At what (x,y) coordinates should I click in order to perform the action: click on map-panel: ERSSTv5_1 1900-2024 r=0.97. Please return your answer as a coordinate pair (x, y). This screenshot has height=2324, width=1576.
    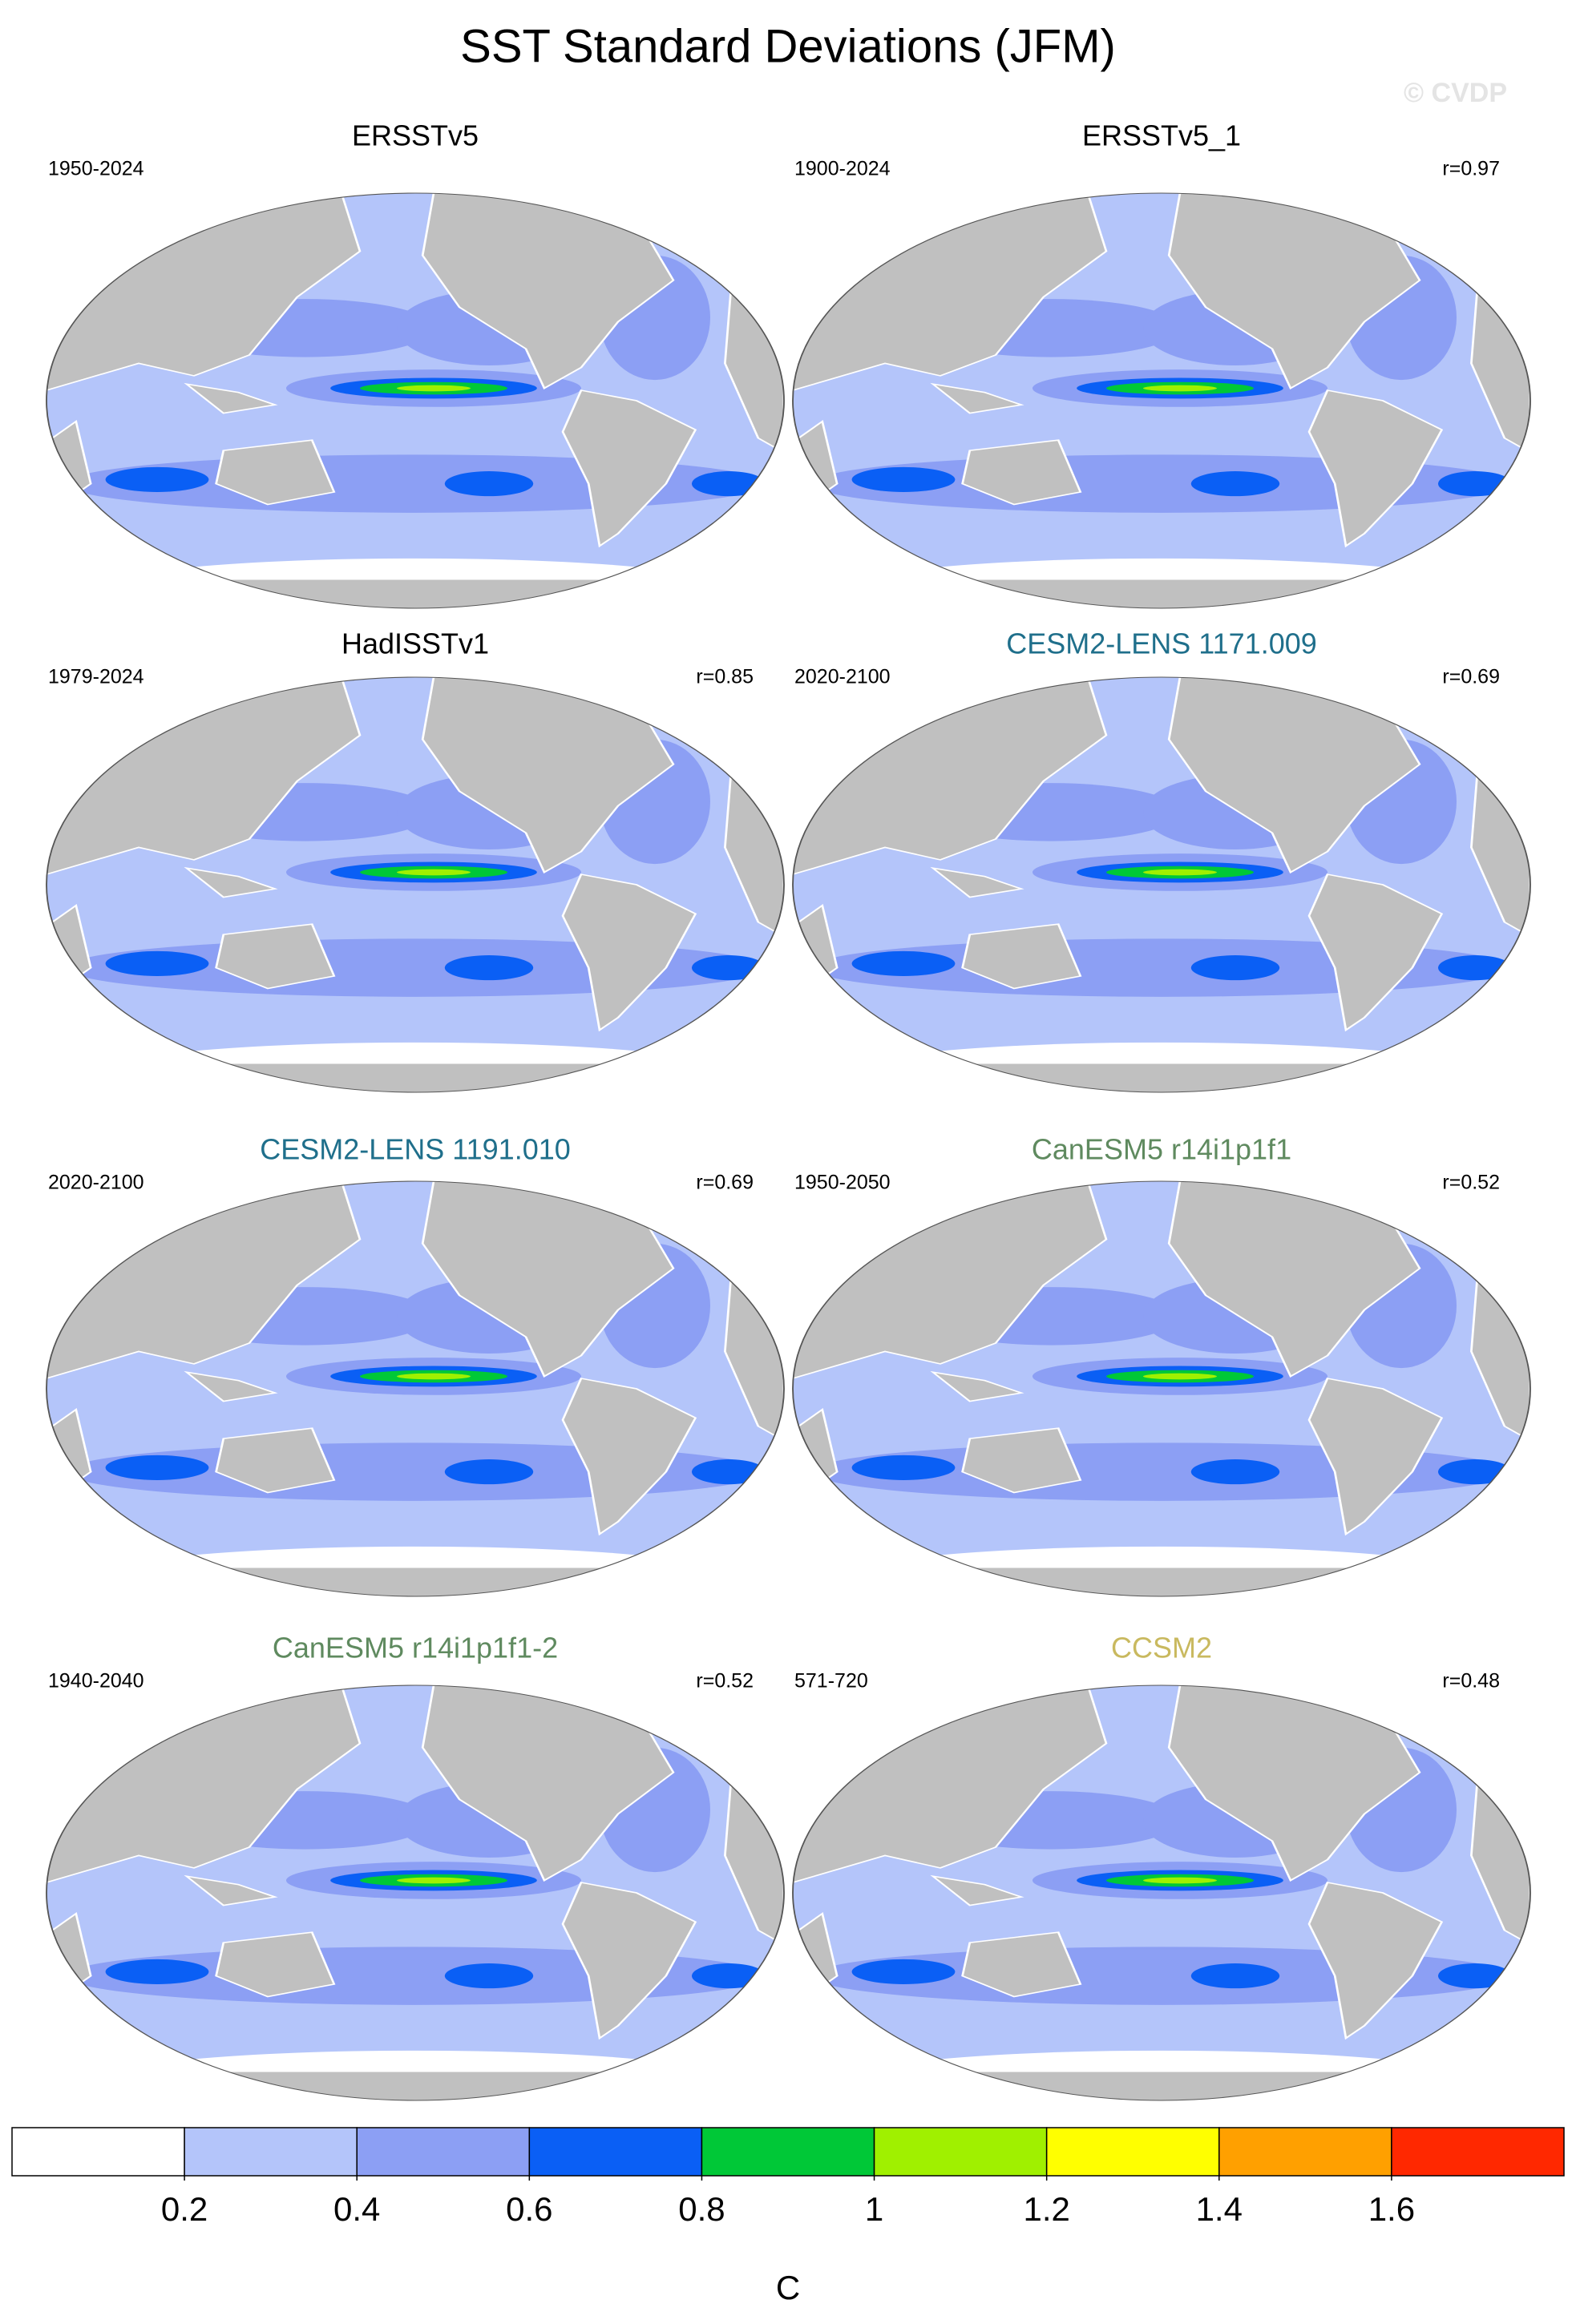
    Looking at the image, I should click on (1161, 380).